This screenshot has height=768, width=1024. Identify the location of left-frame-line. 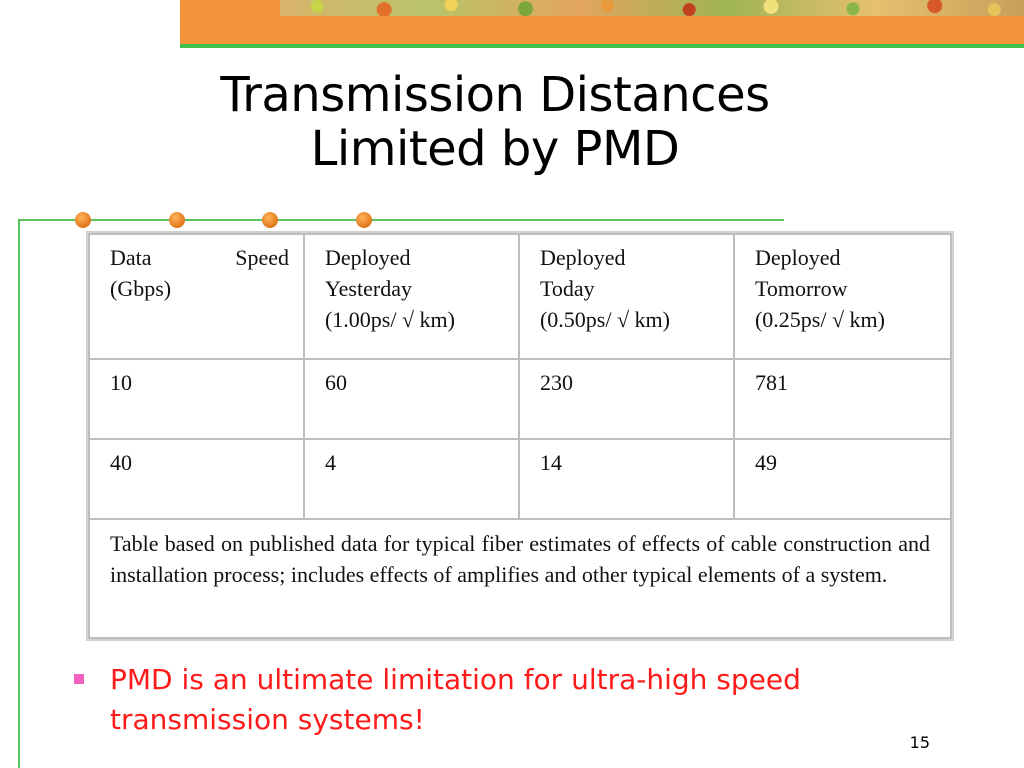
(19, 493).